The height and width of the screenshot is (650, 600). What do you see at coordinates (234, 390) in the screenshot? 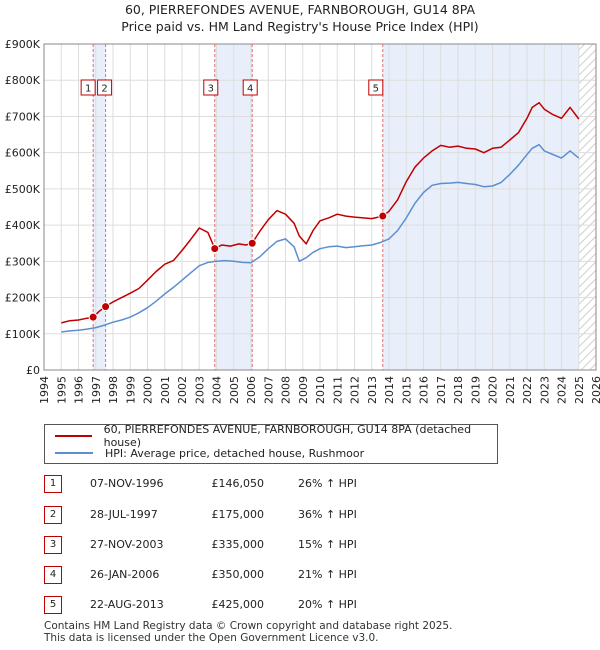
I see `x-tick-label: 2005` at bounding box center [234, 390].